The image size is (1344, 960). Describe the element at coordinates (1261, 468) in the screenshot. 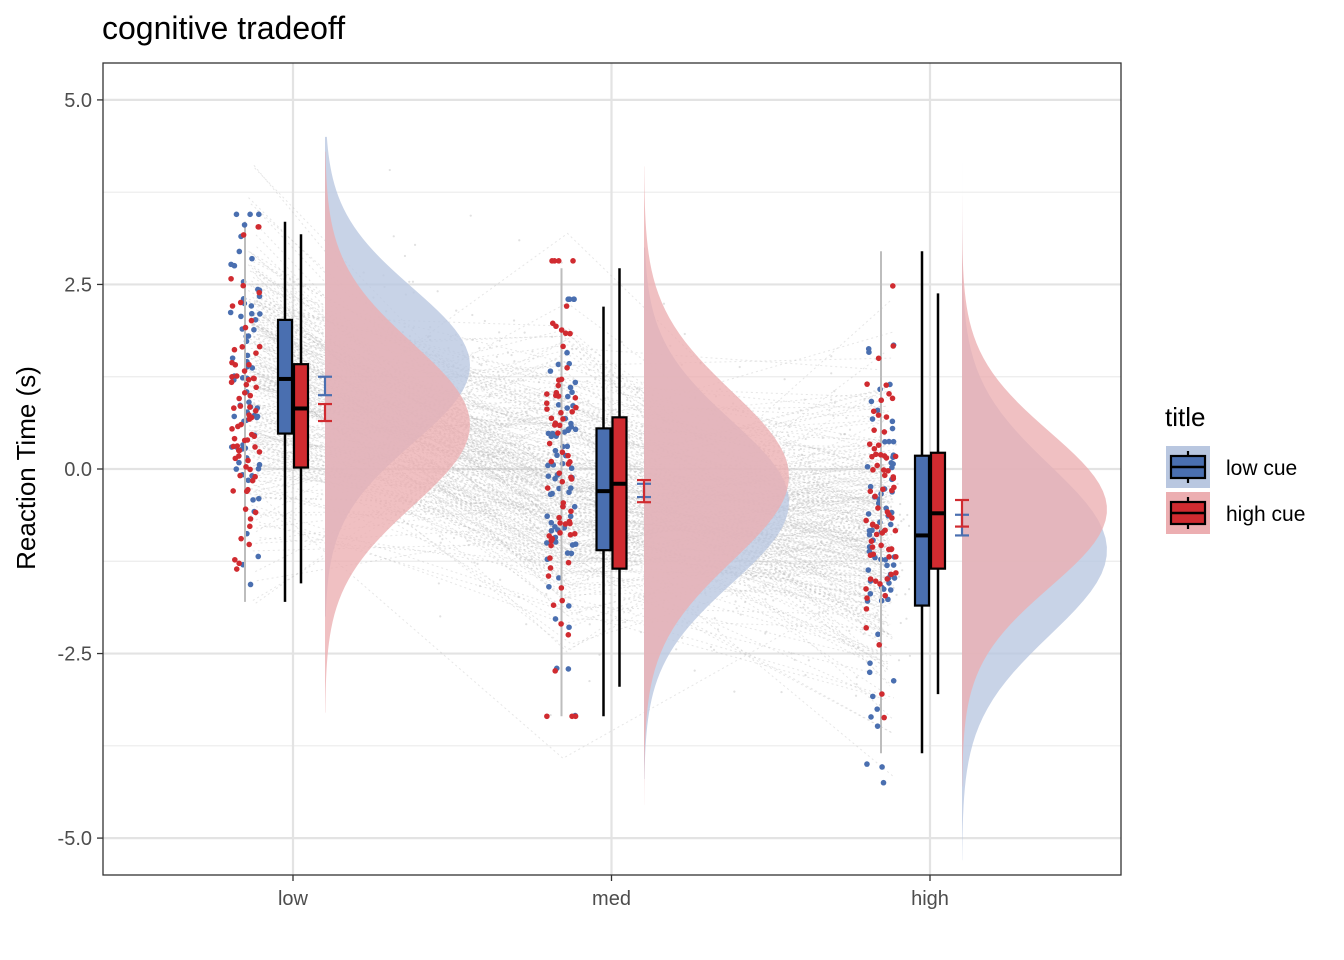

I see `legend-label: low cue` at that location.